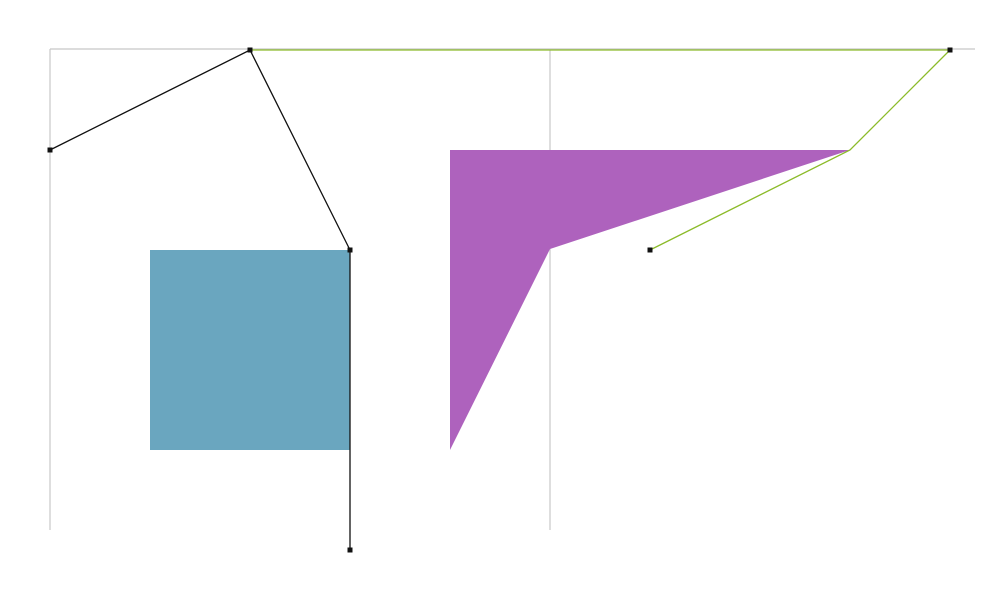 The image size is (1000, 600). I want to click on teal-square, so click(250, 350).